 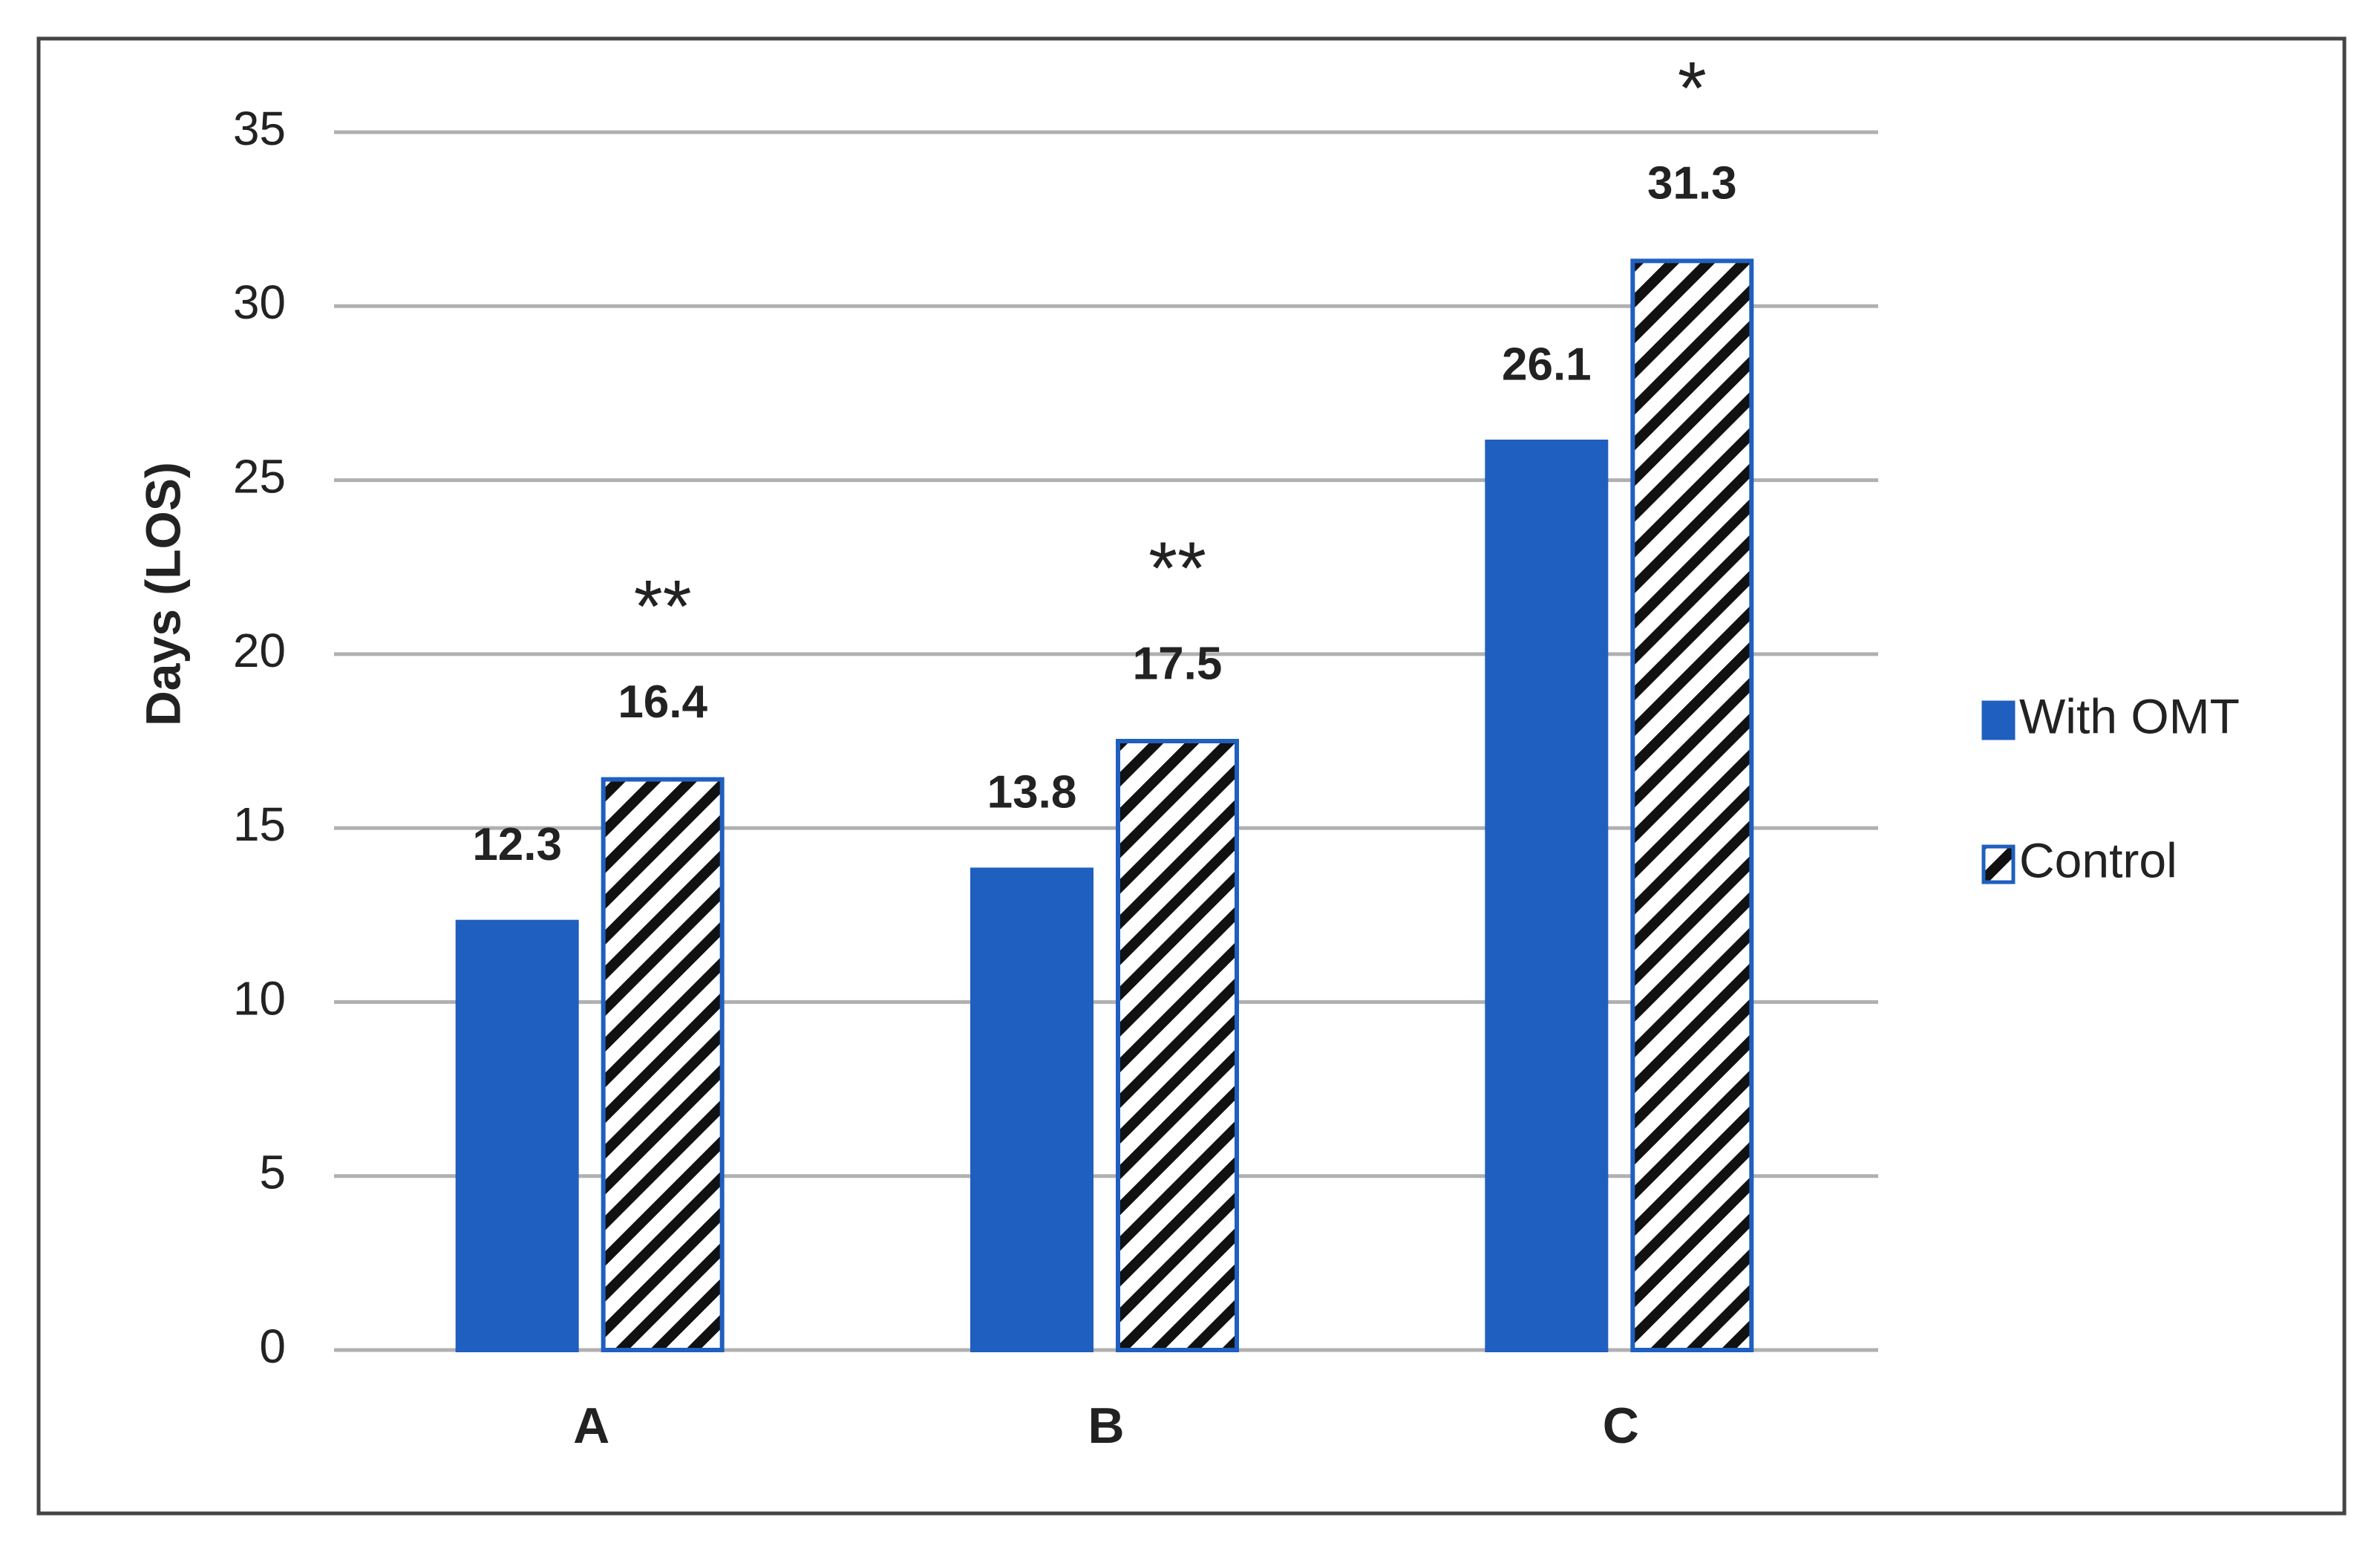 I want to click on y-tick-label: 15, so click(x=259, y=824).